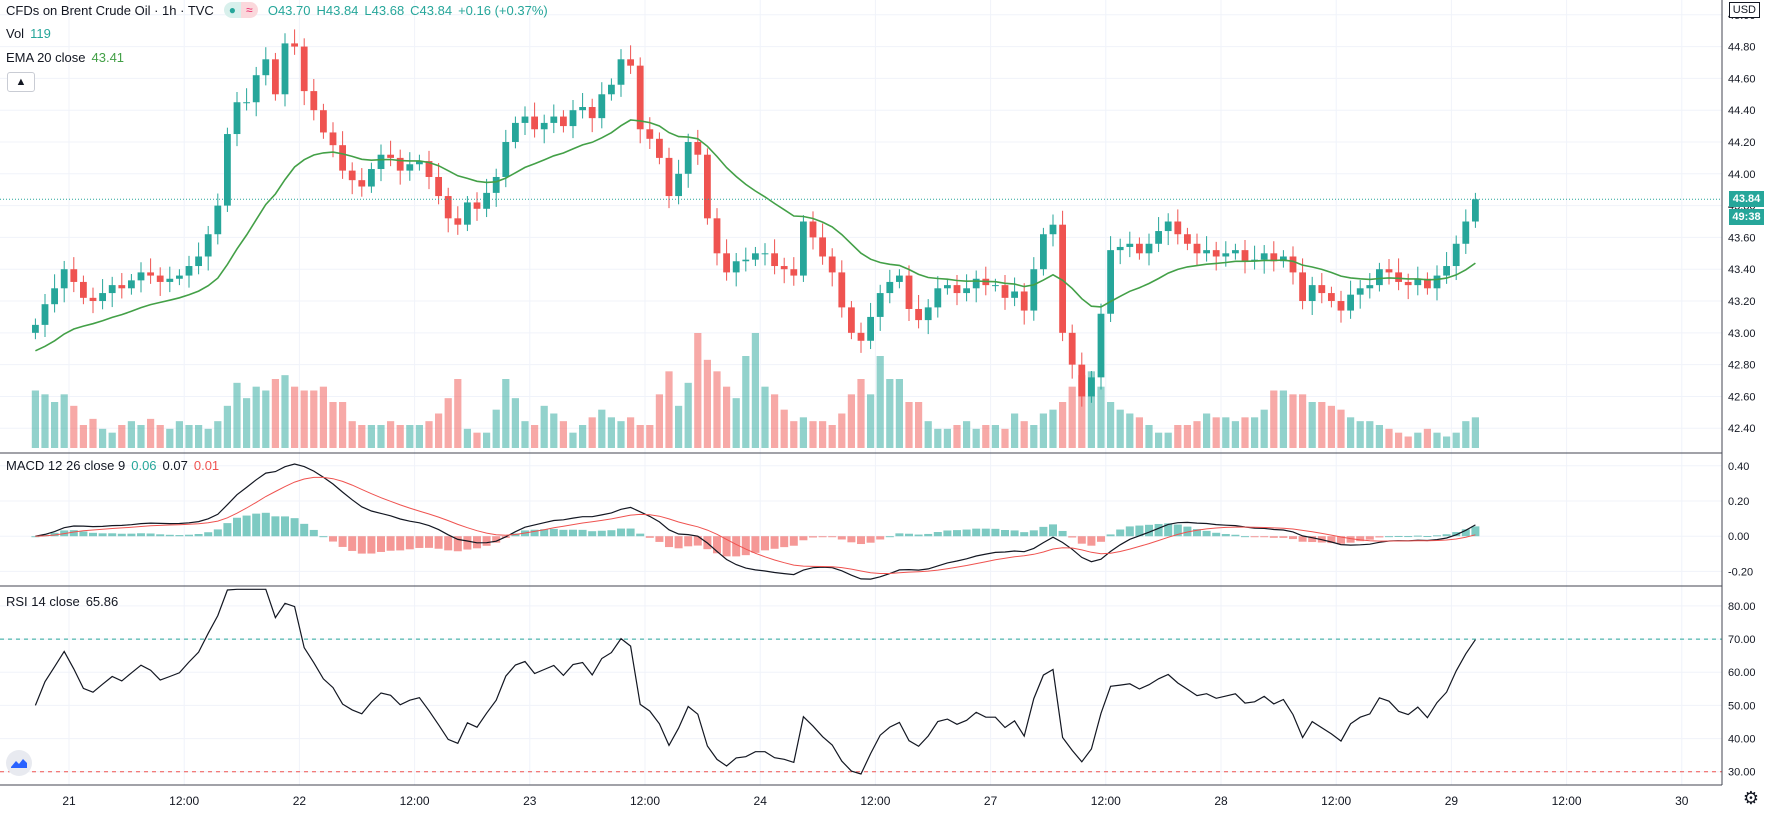 The image size is (1767, 813). I want to click on time-tick-label: 28, so click(1221, 801).